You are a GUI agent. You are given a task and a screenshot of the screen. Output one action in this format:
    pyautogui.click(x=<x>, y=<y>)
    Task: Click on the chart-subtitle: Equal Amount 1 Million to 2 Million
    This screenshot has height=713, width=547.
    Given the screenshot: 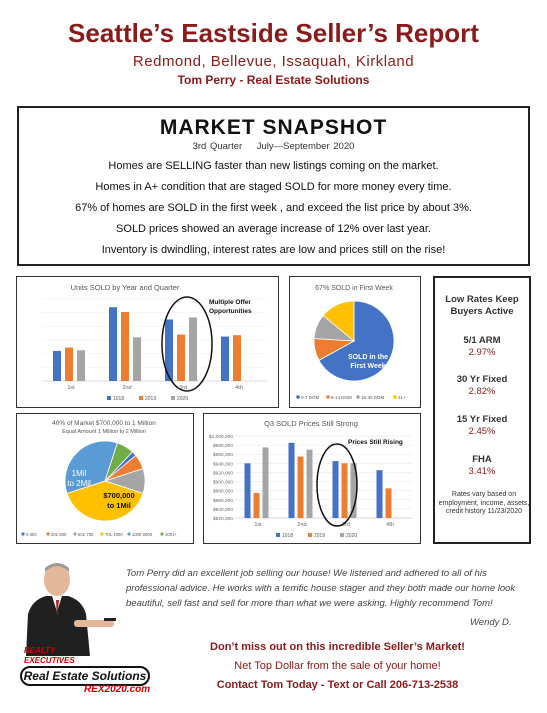 What is the action you would take?
    pyautogui.click(x=104, y=432)
    